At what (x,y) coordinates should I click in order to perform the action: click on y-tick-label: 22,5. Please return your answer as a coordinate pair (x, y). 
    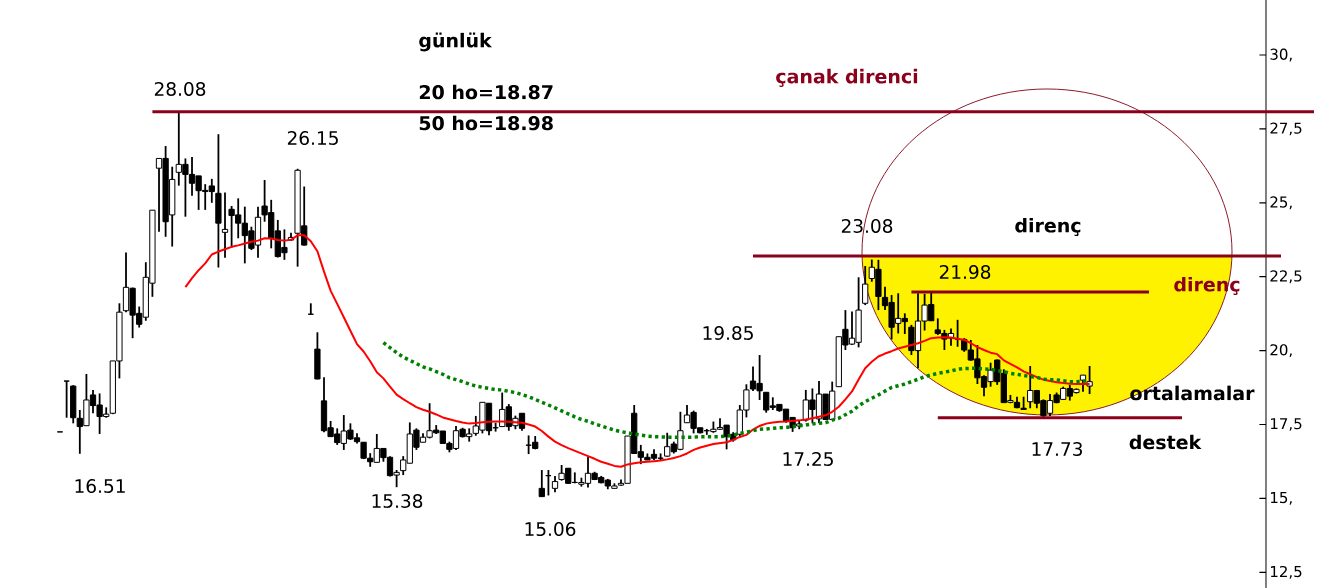
    Looking at the image, I should click on (1286, 277).